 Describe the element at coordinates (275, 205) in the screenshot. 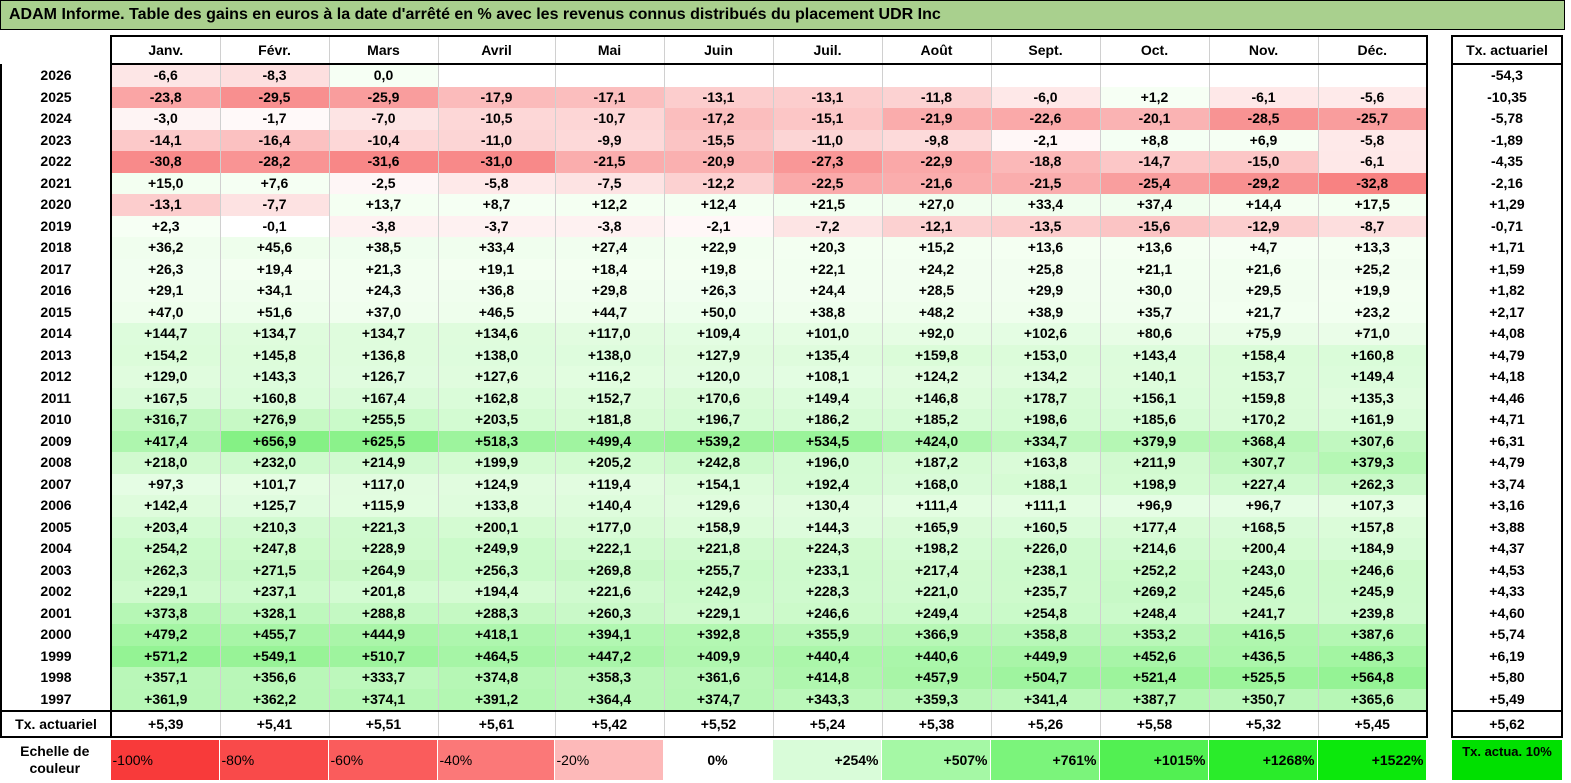

I see `gain-cell: -7,7` at that location.